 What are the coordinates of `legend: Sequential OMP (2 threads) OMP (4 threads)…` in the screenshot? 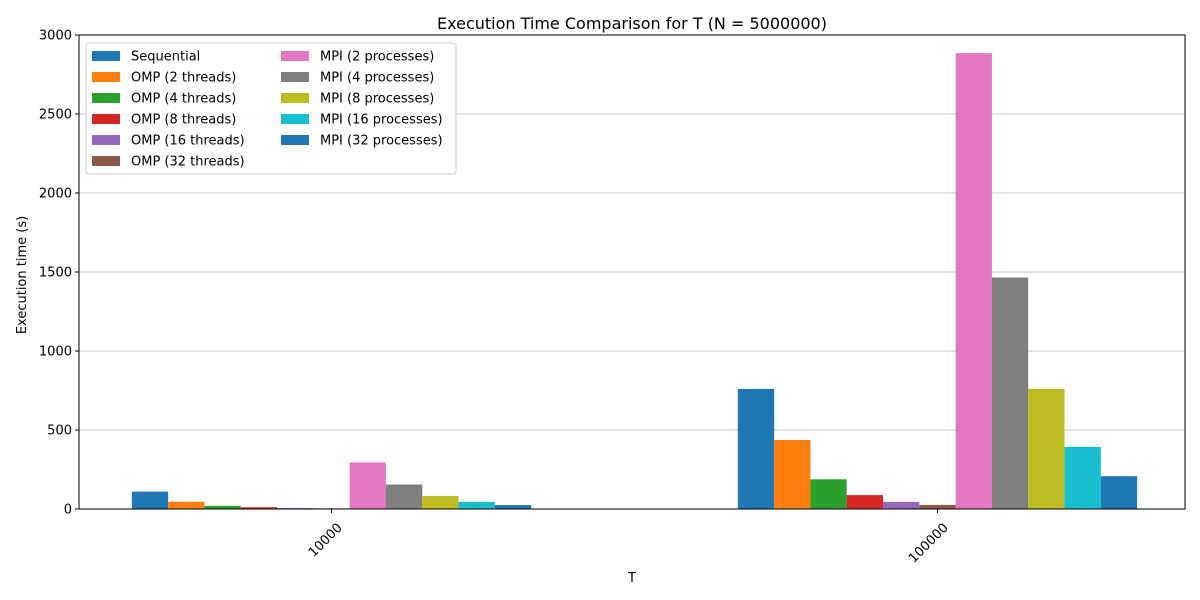 It's located at (271, 108).